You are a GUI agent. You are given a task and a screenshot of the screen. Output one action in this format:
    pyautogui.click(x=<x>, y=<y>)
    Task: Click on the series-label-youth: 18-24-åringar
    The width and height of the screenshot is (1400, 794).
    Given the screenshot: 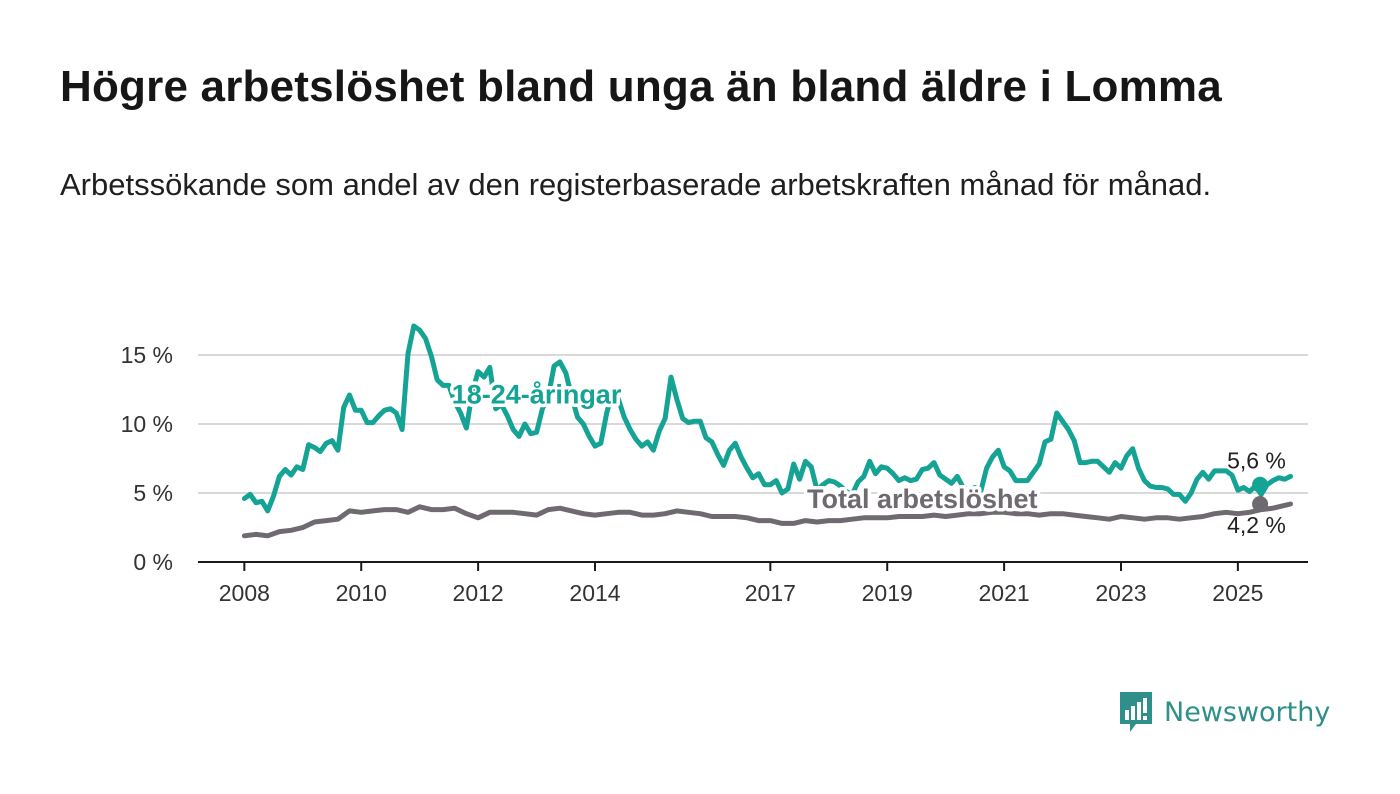 What is the action you would take?
    pyautogui.click(x=537, y=394)
    